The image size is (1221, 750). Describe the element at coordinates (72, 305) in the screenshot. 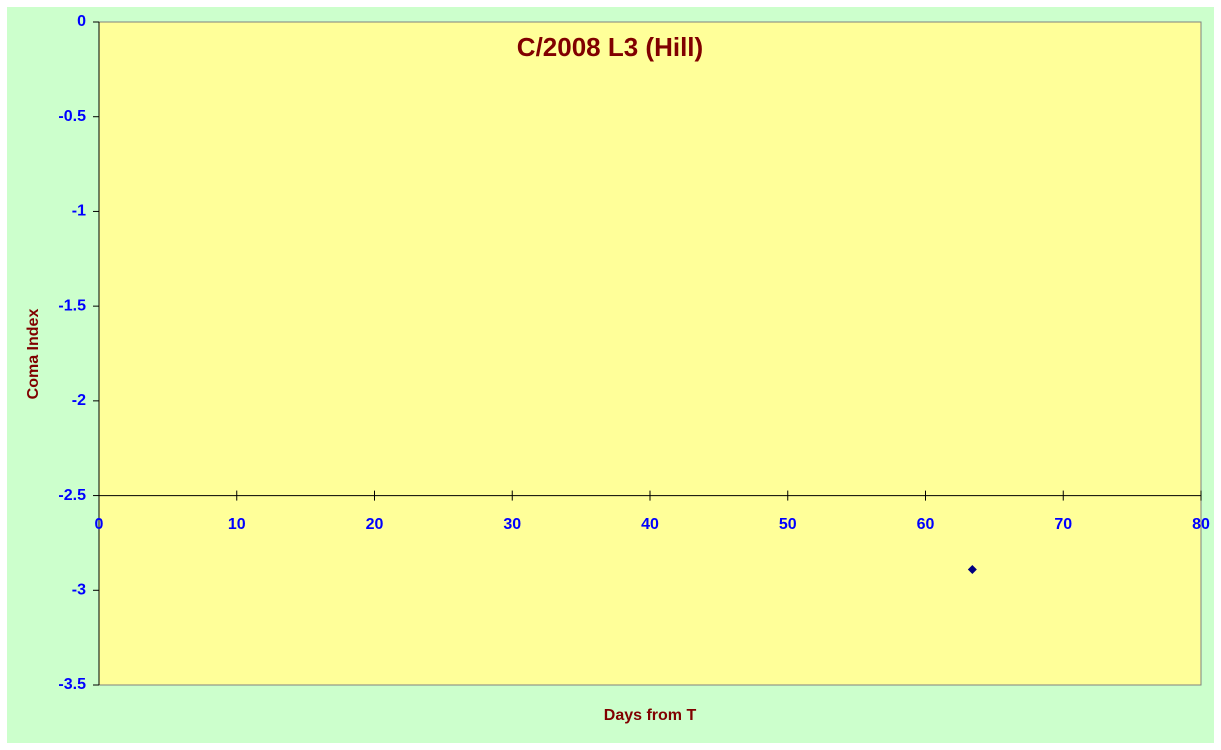

I see `y-tick-label: -1.5` at that location.